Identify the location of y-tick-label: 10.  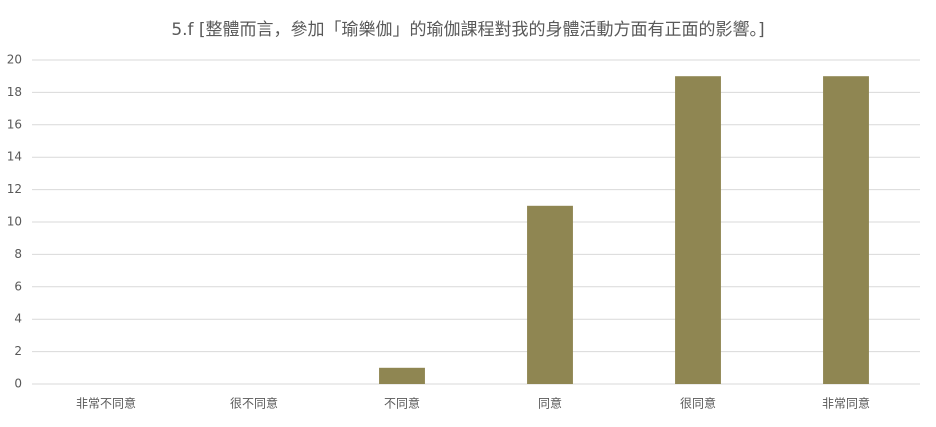
(14, 222).